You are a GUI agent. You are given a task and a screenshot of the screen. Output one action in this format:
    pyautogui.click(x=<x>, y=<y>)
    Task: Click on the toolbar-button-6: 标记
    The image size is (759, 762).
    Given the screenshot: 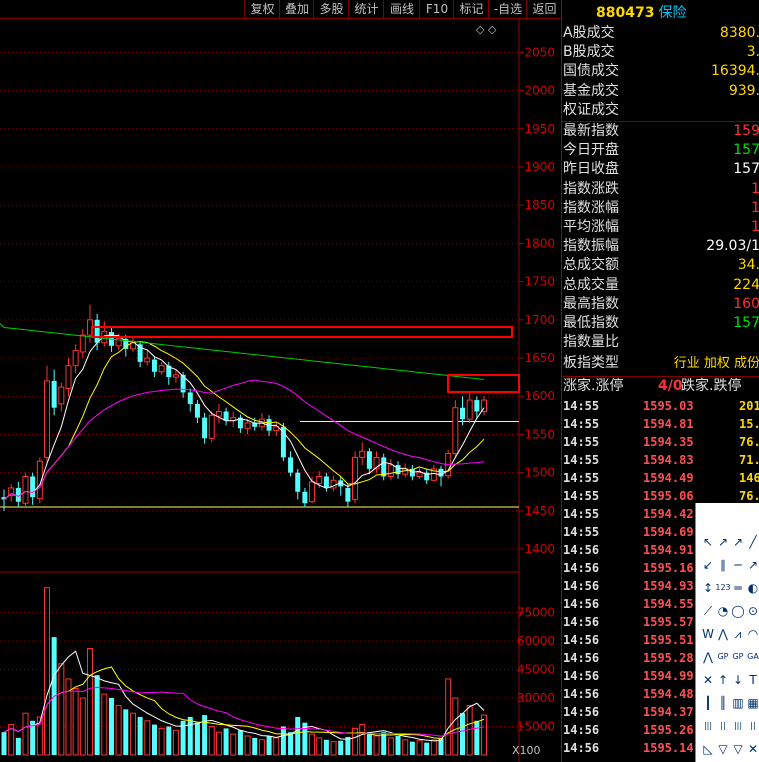 What is the action you would take?
    pyautogui.click(x=471, y=9)
    